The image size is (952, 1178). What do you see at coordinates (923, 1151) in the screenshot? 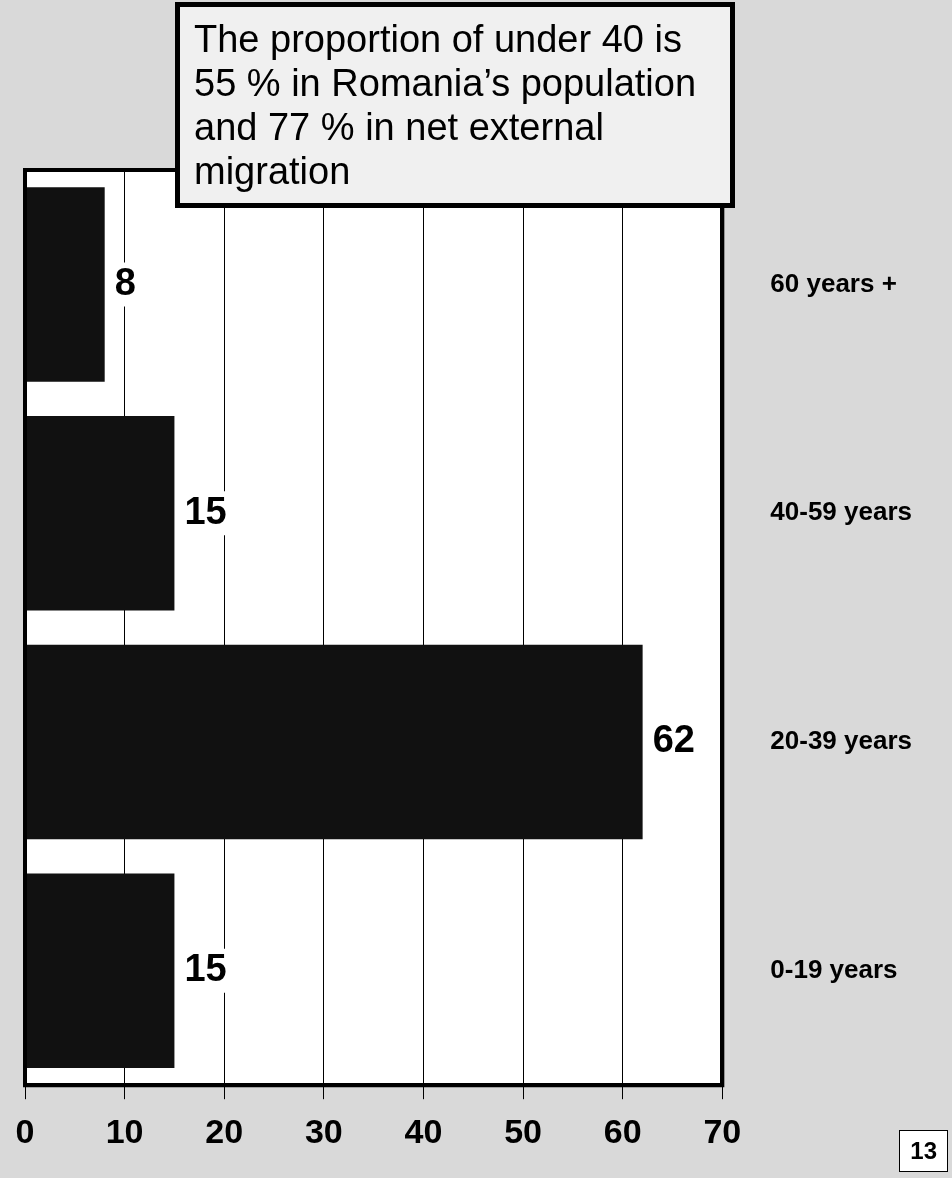
I see `text: 13` at bounding box center [923, 1151].